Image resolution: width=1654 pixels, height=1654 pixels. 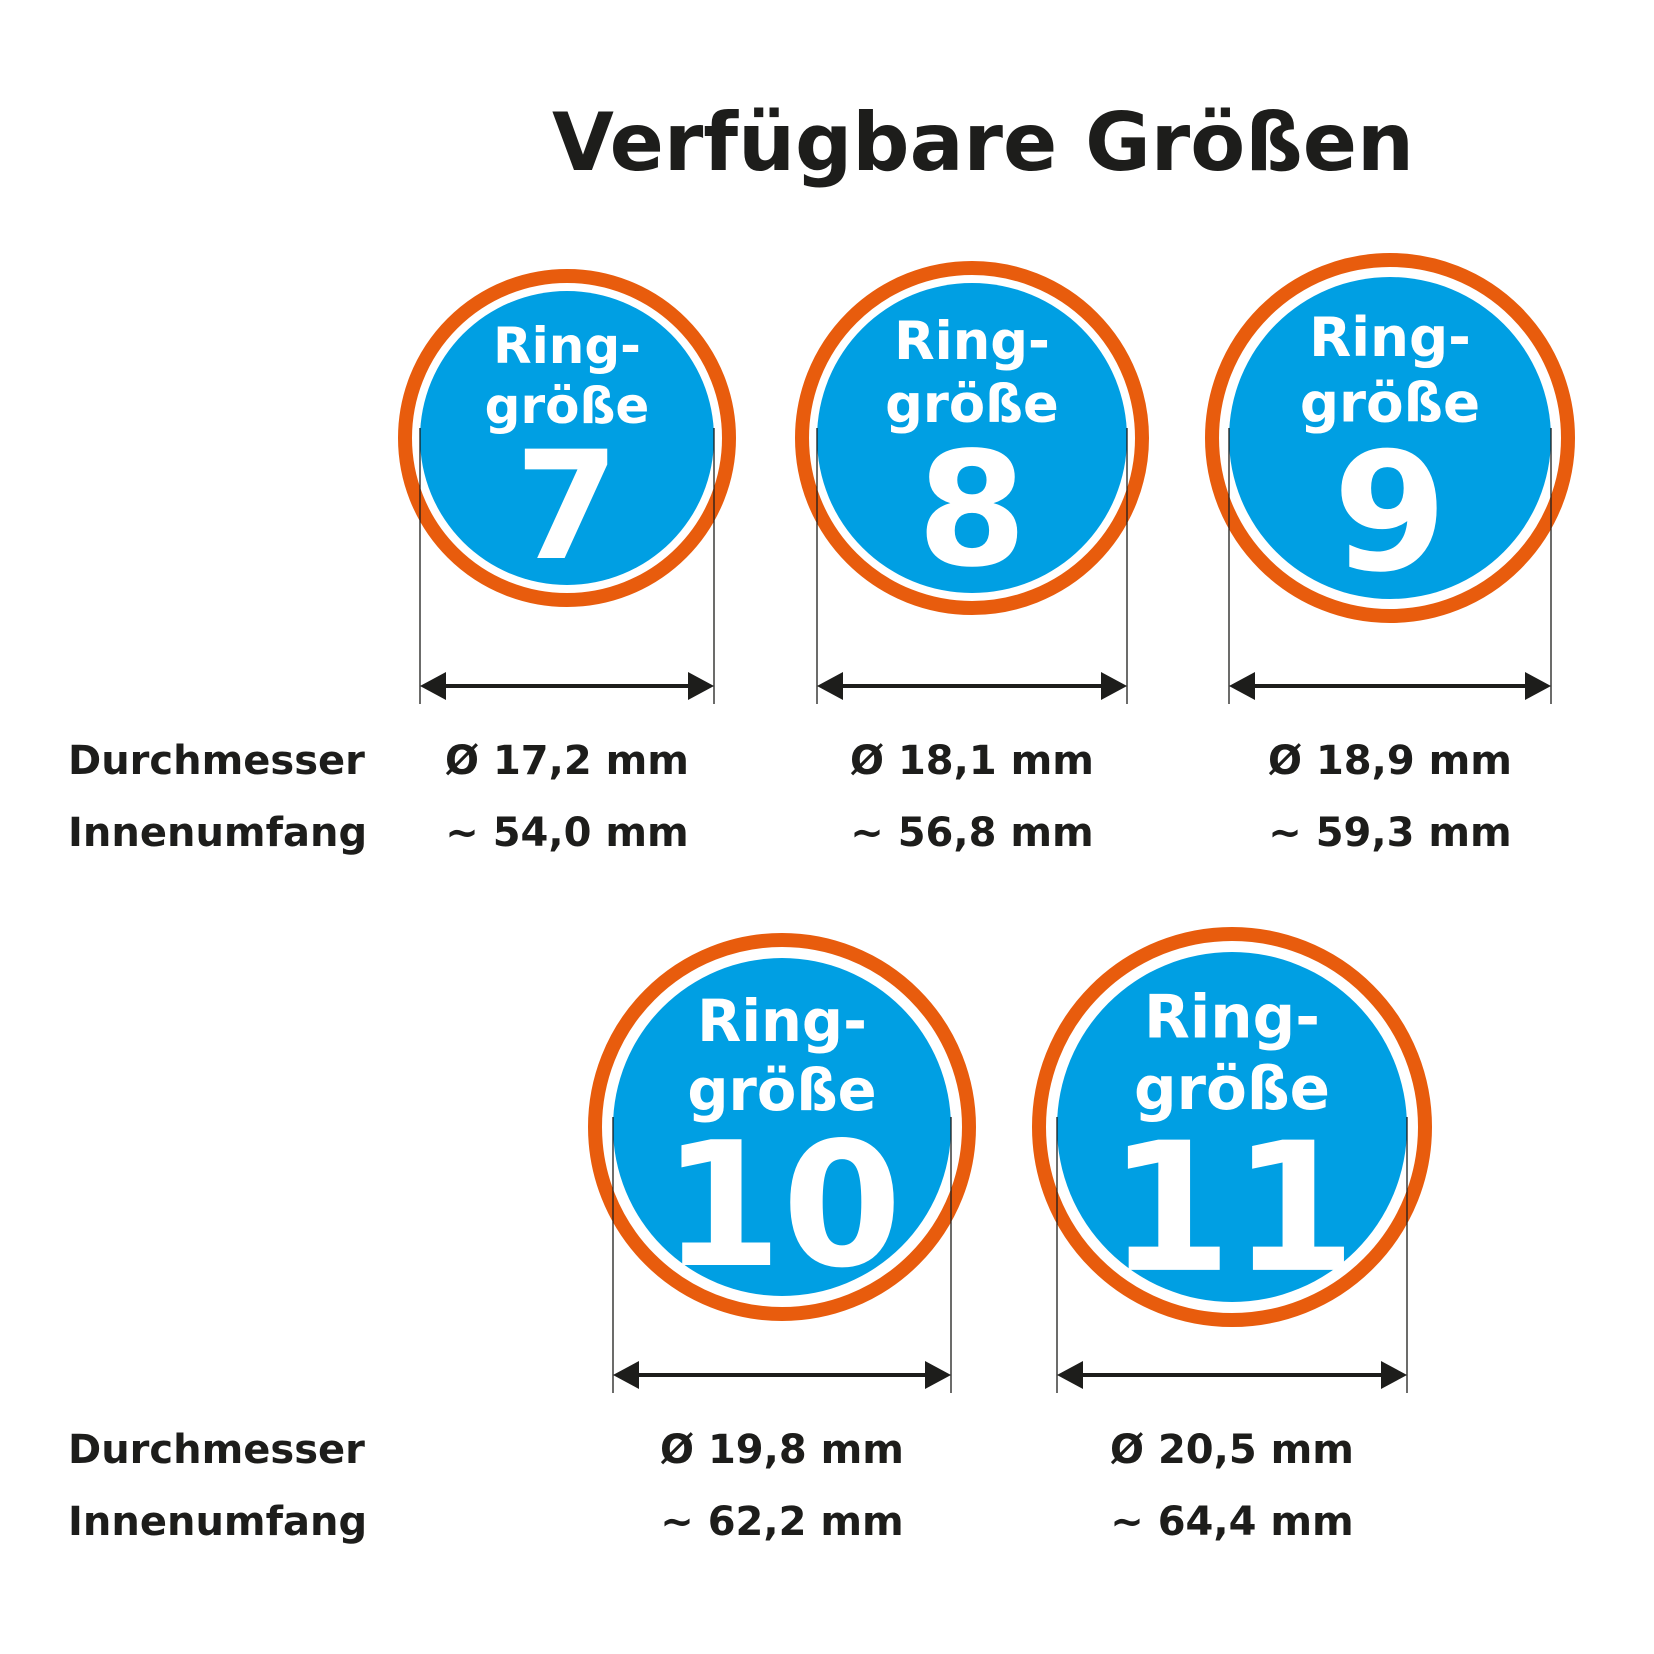 I want to click on page-title: Verfügbare Größen, so click(x=983, y=142).